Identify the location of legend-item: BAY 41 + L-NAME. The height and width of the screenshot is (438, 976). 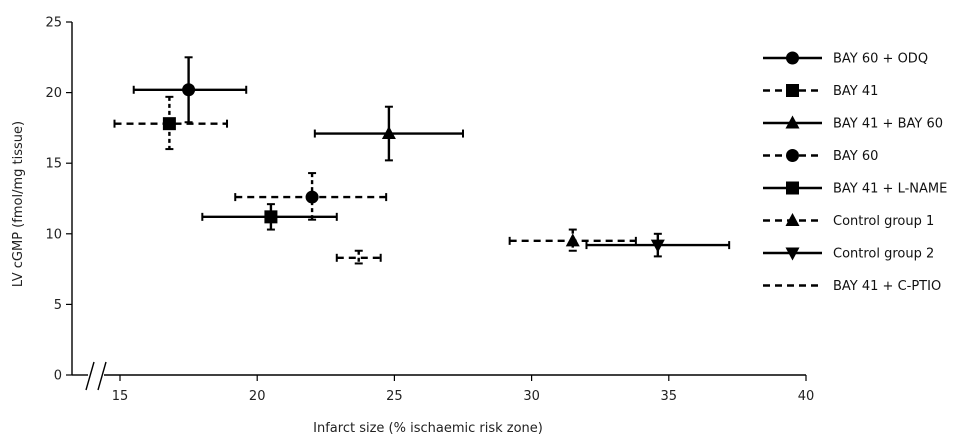
(855, 189).